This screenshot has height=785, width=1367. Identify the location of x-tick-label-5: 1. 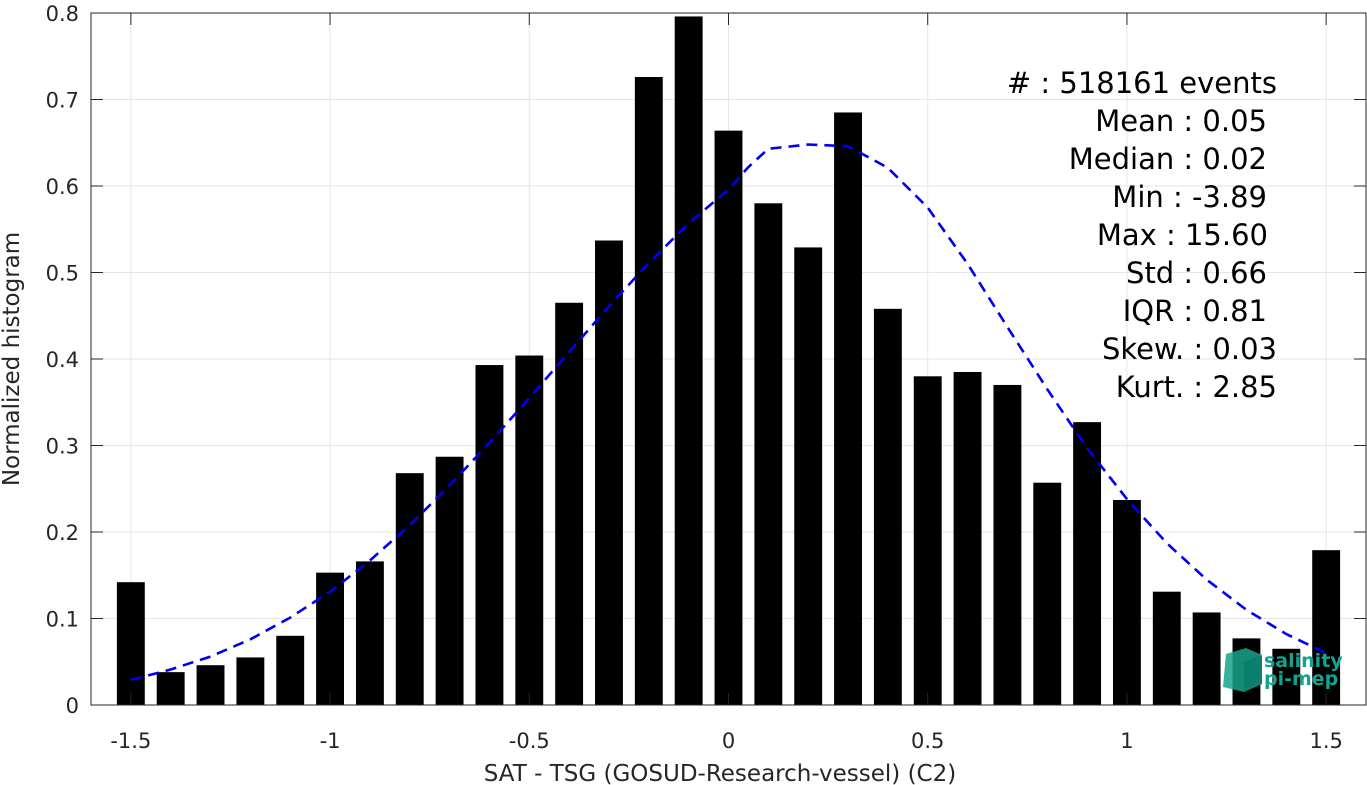
(1126, 741).